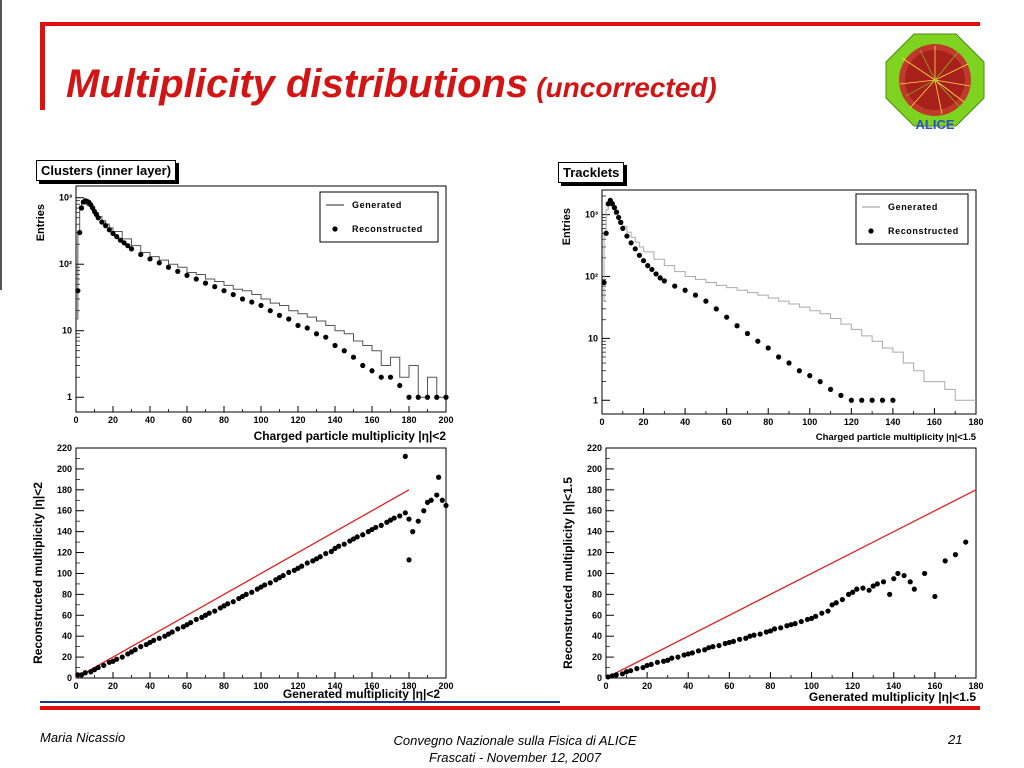 The height and width of the screenshot is (768, 1024). What do you see at coordinates (297, 420) in the screenshot?
I see `clusters_dist-xtick-label: 120` at bounding box center [297, 420].